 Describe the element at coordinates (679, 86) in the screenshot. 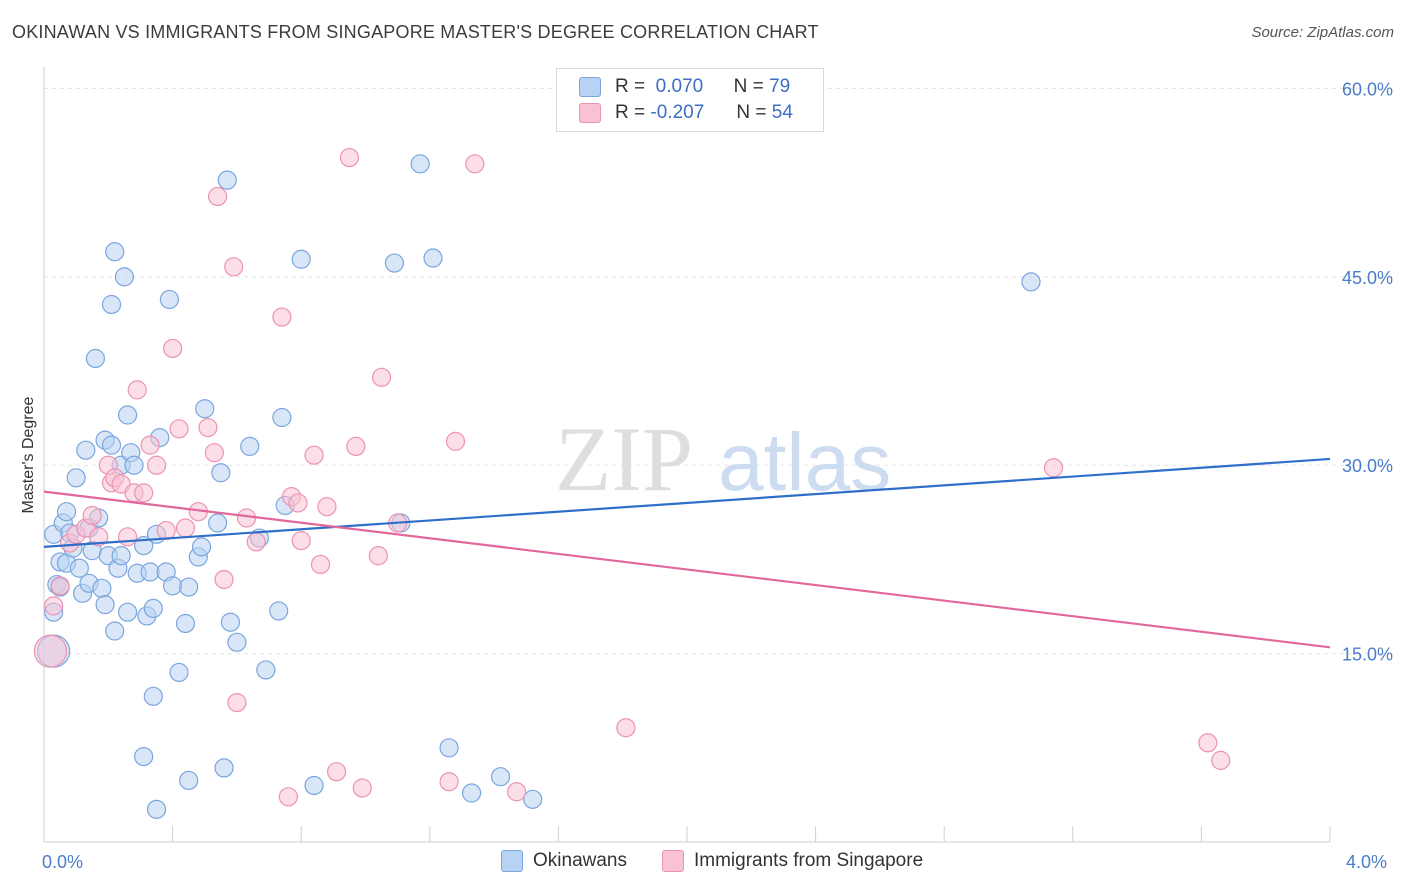

I see `legend-r-value-okinawans: 0.070` at that location.